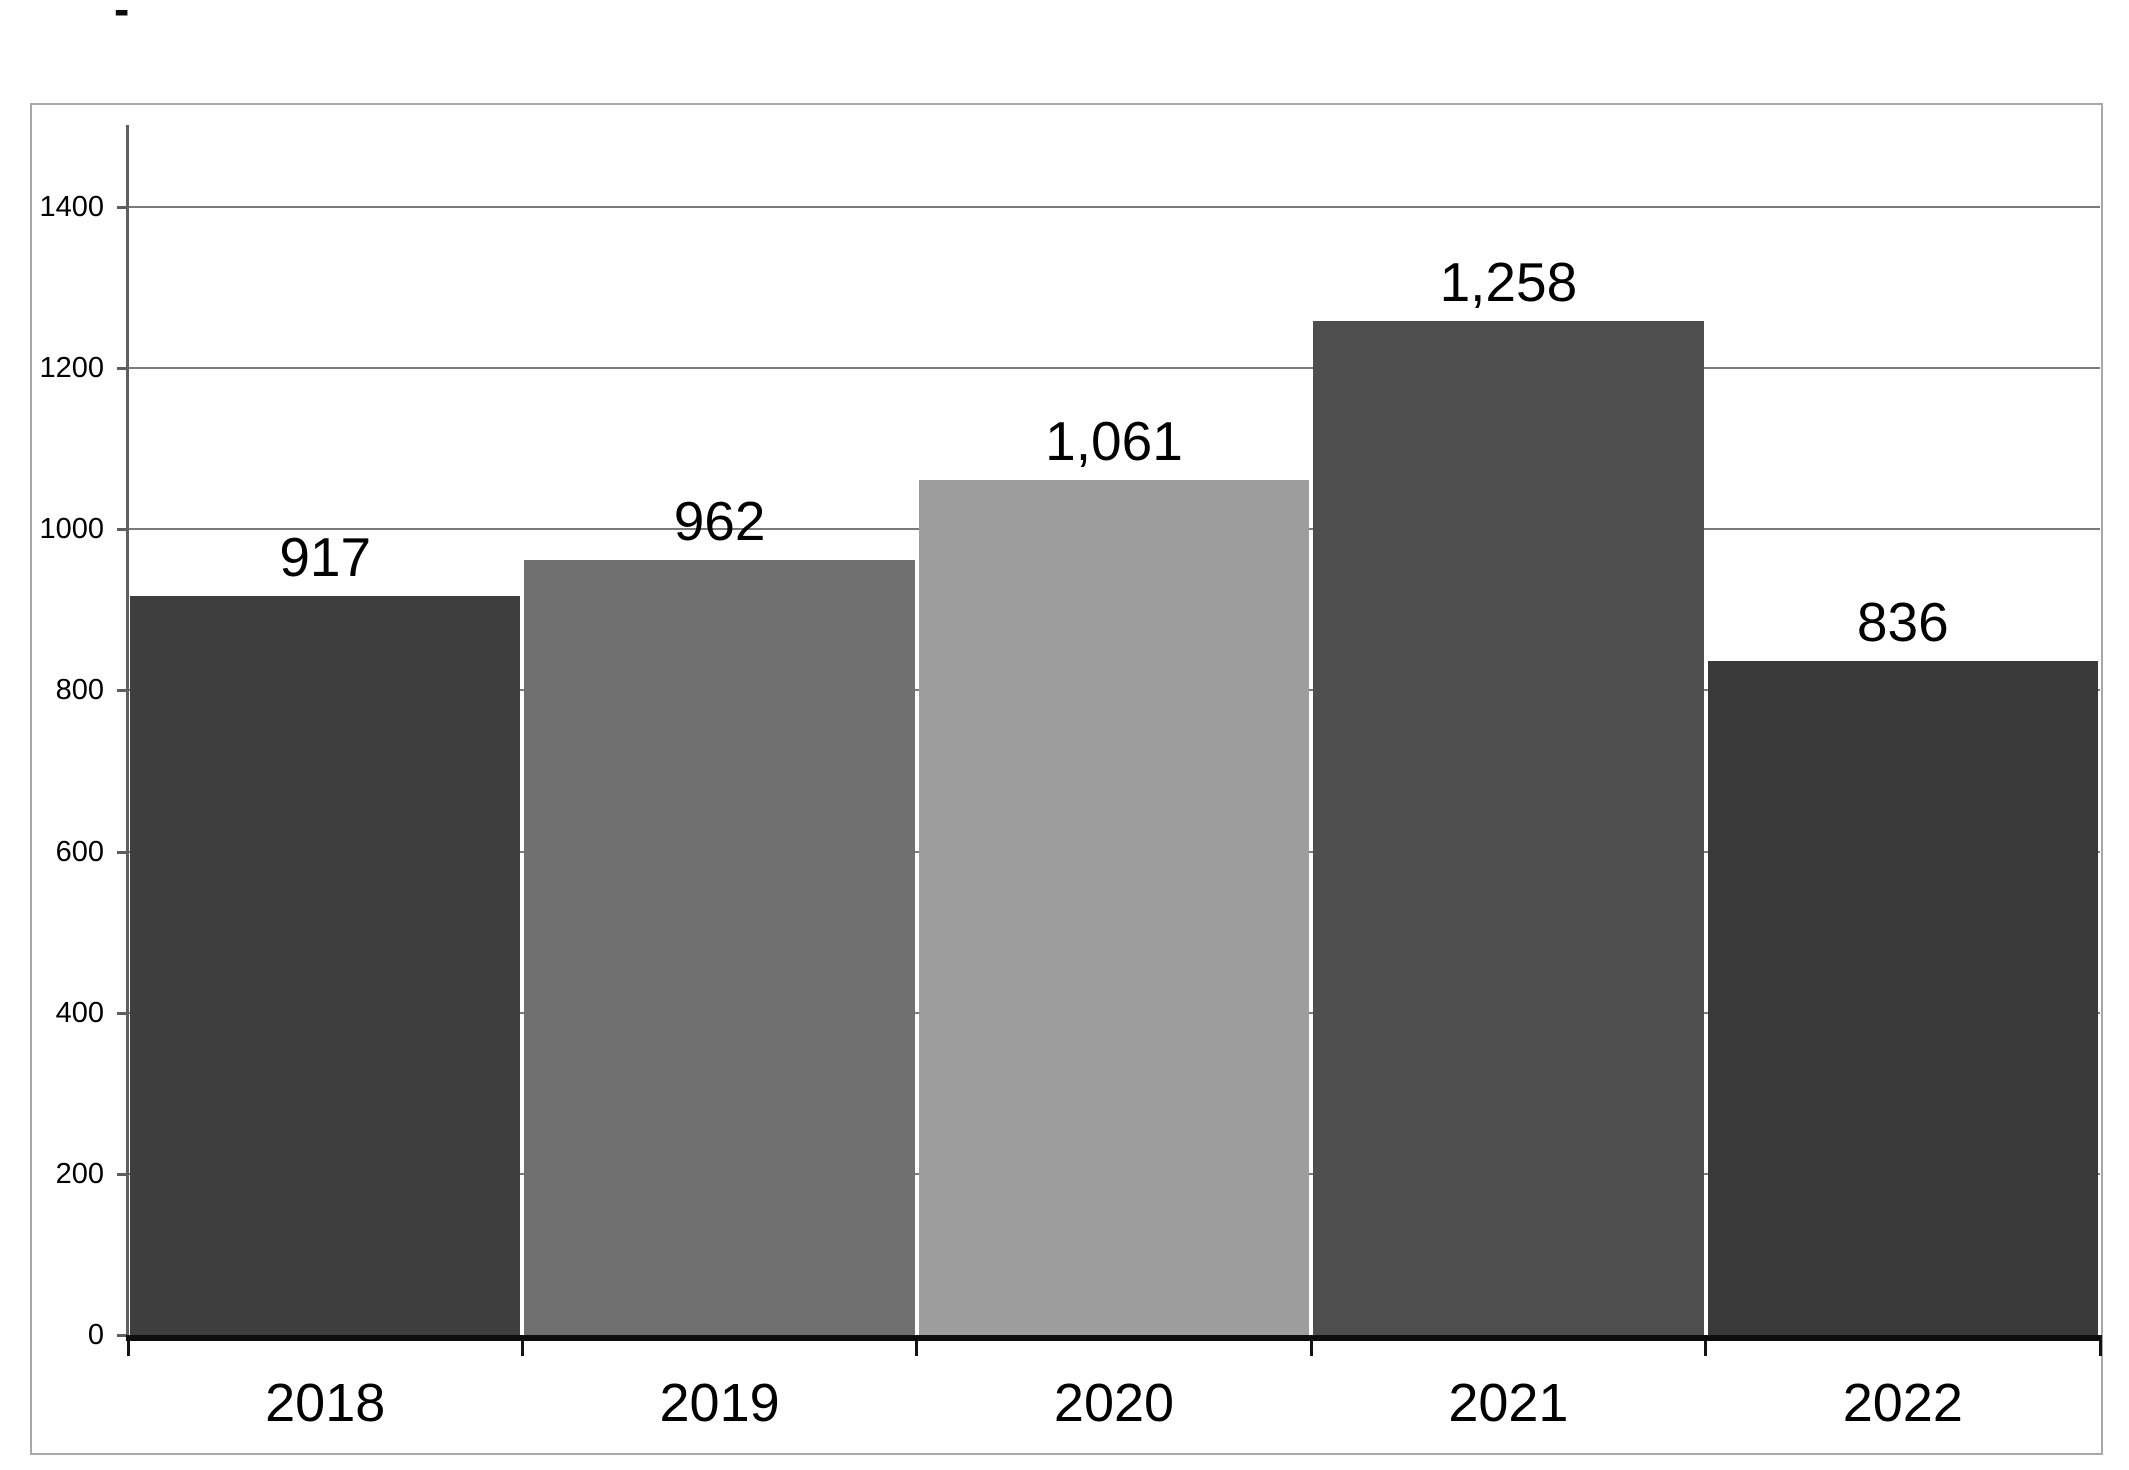  I want to click on bar-value-label: 836, so click(1902, 622).